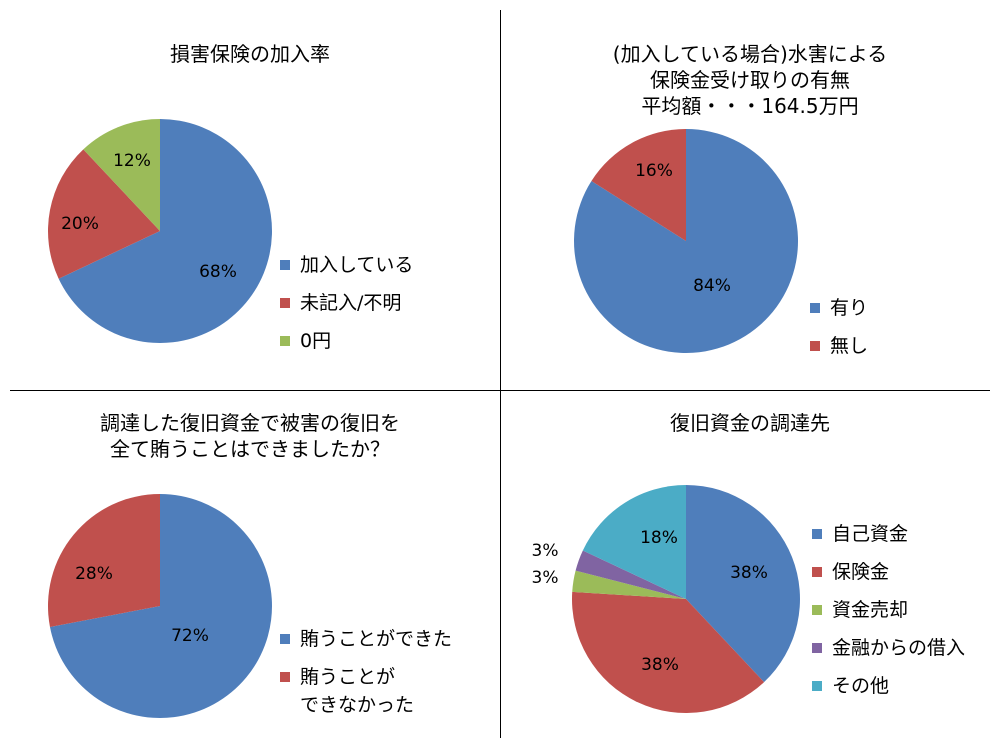 Image resolution: width=1000 pixels, height=748 pixels. What do you see at coordinates (376, 639) in the screenshot?
I see `legend-label: 賄うことができた` at bounding box center [376, 639].